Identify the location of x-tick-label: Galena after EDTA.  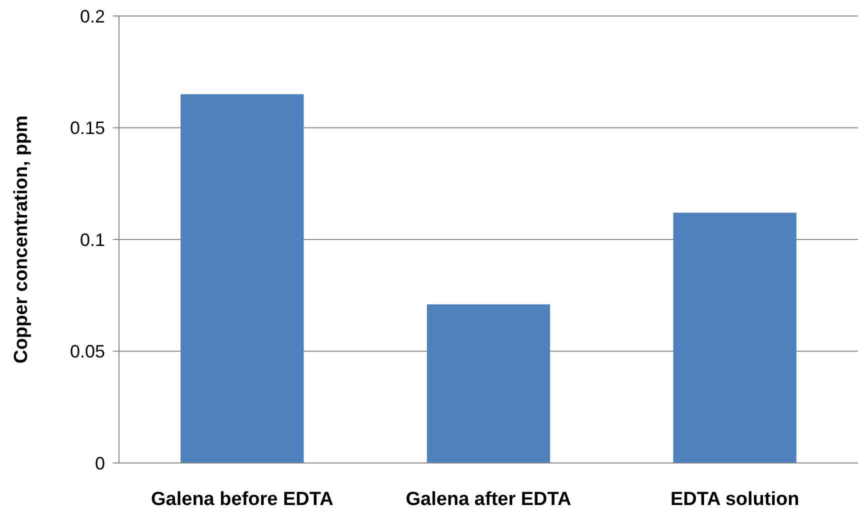
(489, 499).